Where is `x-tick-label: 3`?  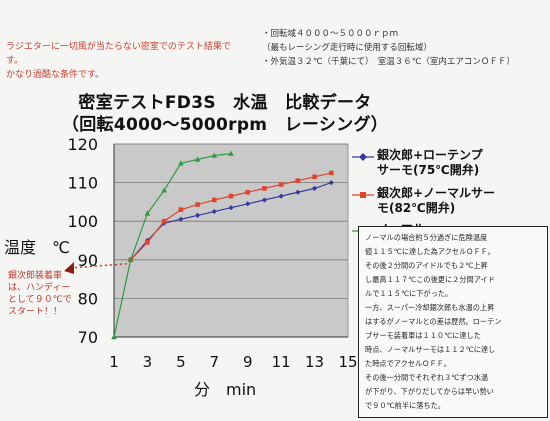 x-tick-label: 3 is located at coordinates (148, 362).